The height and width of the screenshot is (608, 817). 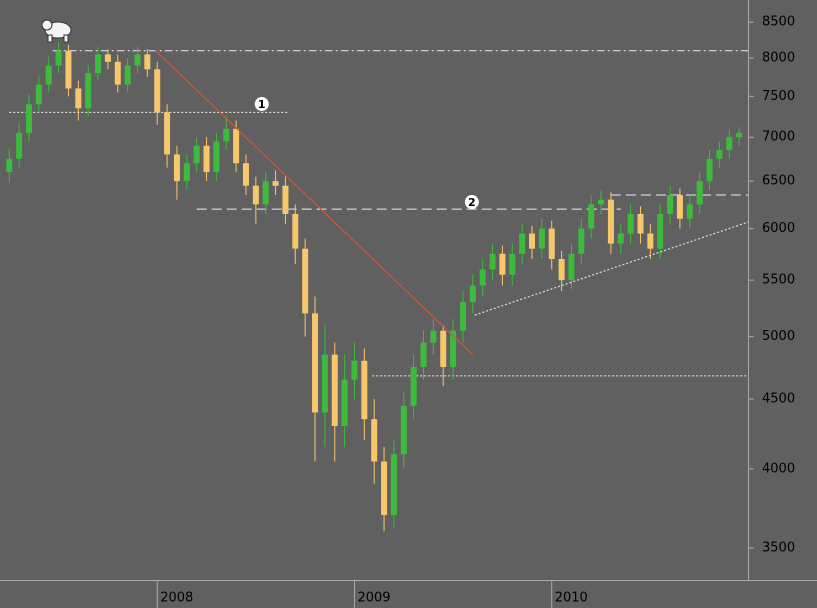 I want to click on y-tick-label: 7000, so click(x=778, y=137).